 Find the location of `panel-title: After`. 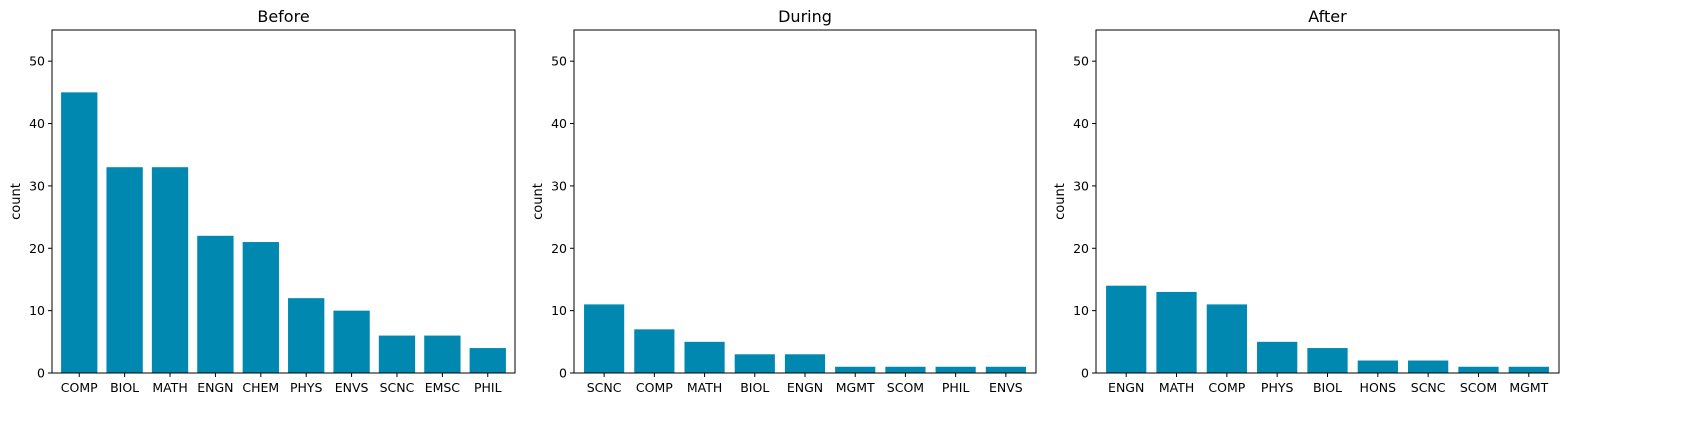

panel-title: After is located at coordinates (1327, 16).